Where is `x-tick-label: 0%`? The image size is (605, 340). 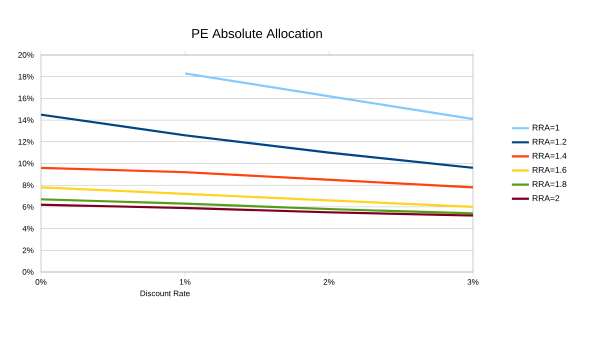 x-tick-label: 0% is located at coordinates (41, 282).